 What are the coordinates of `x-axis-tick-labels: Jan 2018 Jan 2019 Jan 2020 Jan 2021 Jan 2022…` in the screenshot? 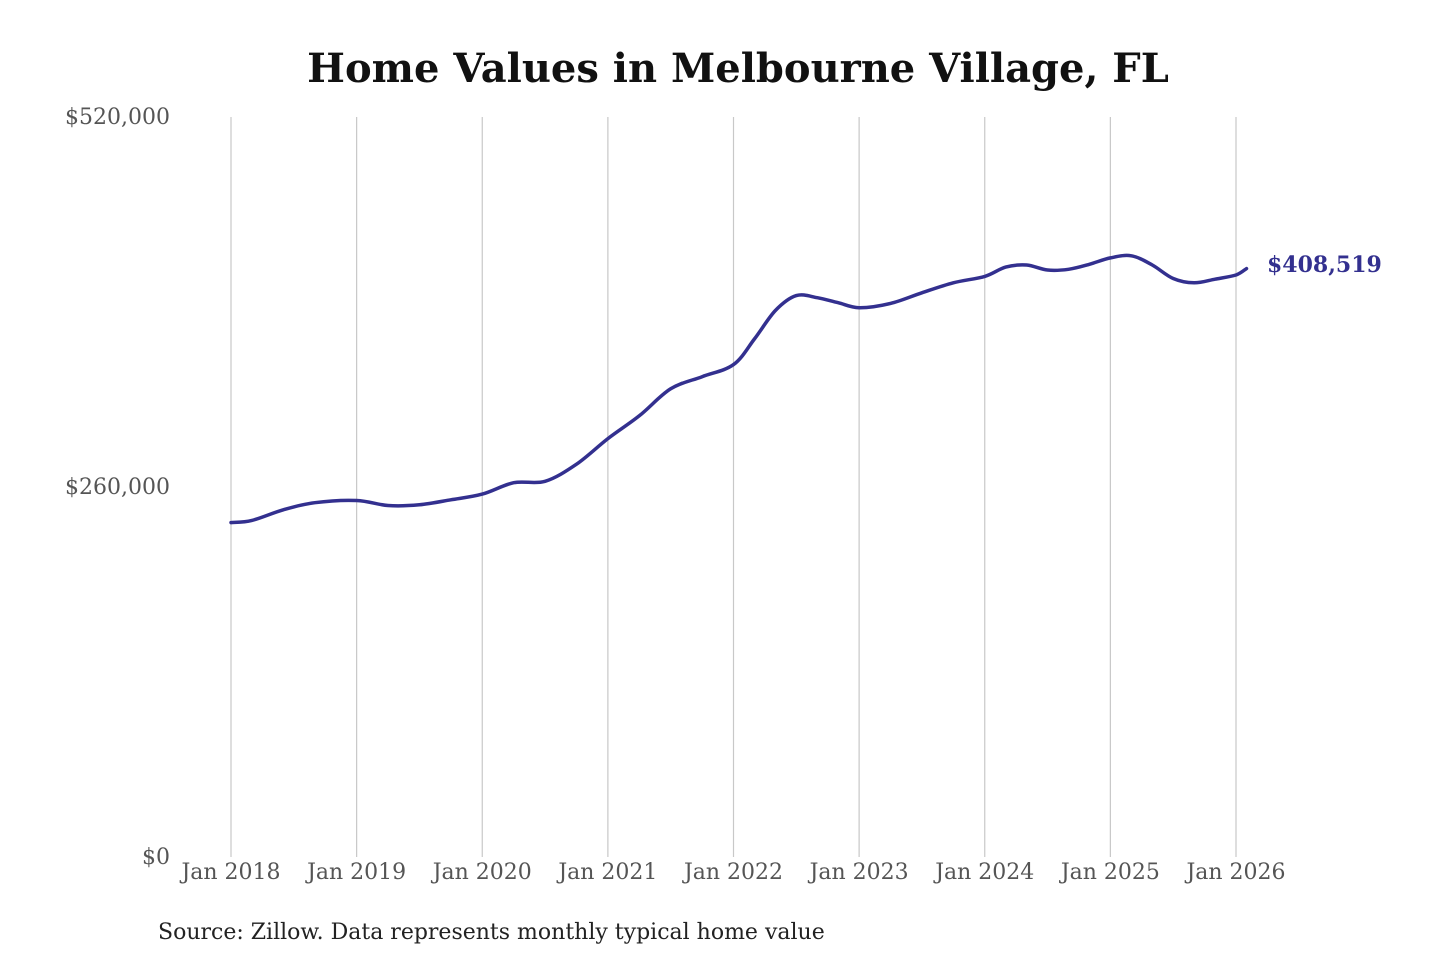 It's located at (732, 872).